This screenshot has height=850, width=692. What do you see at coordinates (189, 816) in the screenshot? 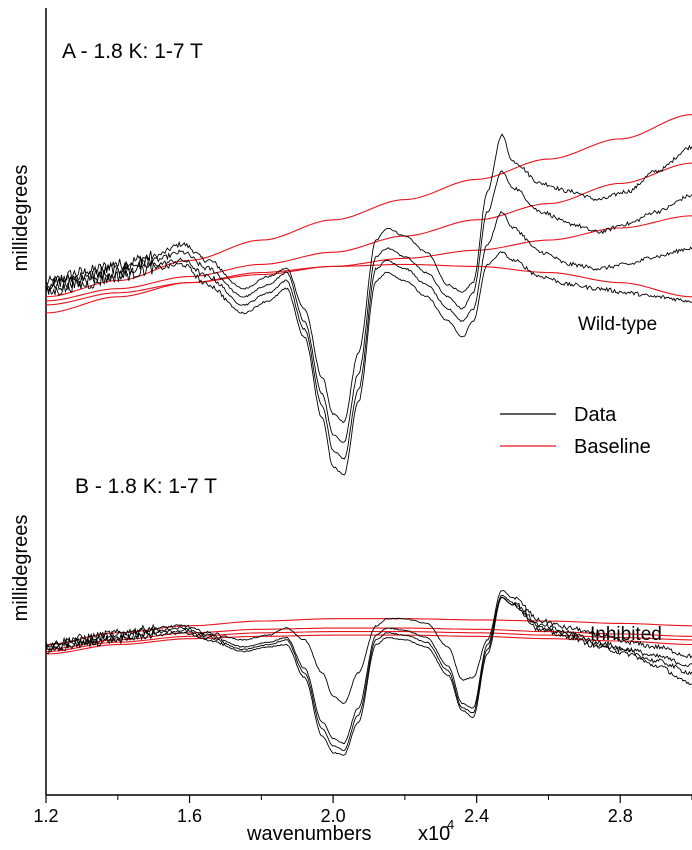
I see `x-tick-label: 1.6` at bounding box center [189, 816].